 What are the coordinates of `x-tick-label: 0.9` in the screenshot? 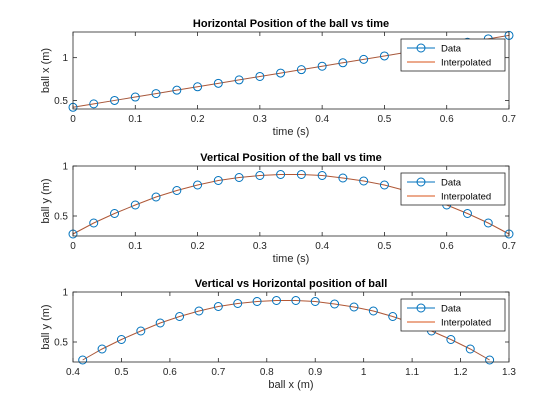 It's located at (315, 372).